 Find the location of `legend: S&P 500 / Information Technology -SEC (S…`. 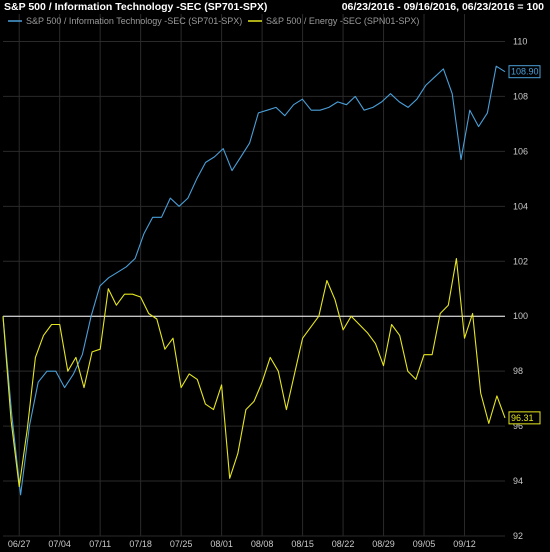

legend: S&P 500 / Information Technology -SEC (S… is located at coordinates (213, 21).